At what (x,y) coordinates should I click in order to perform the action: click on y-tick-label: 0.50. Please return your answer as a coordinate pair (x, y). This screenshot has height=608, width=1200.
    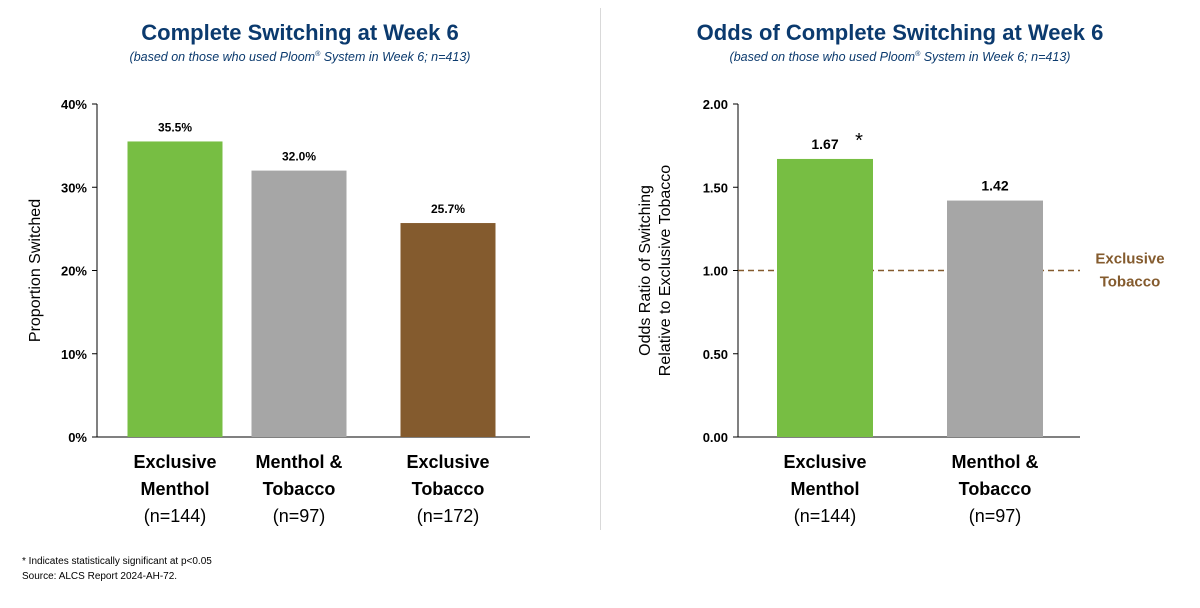
    Looking at the image, I should click on (715, 354).